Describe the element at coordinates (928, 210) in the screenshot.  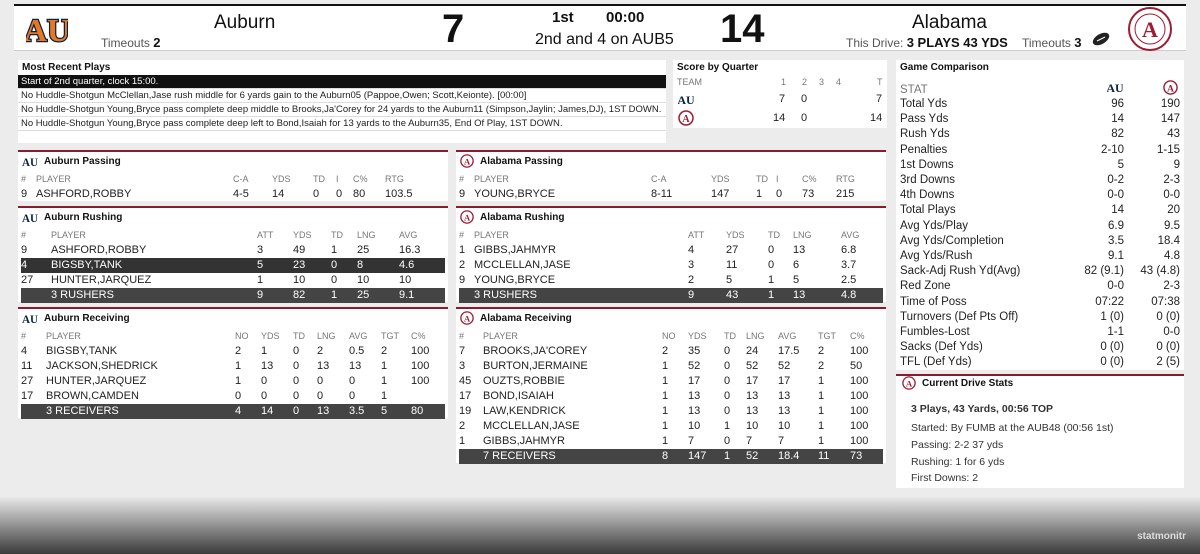
I see `comparison-stat-label: Total Plays` at that location.